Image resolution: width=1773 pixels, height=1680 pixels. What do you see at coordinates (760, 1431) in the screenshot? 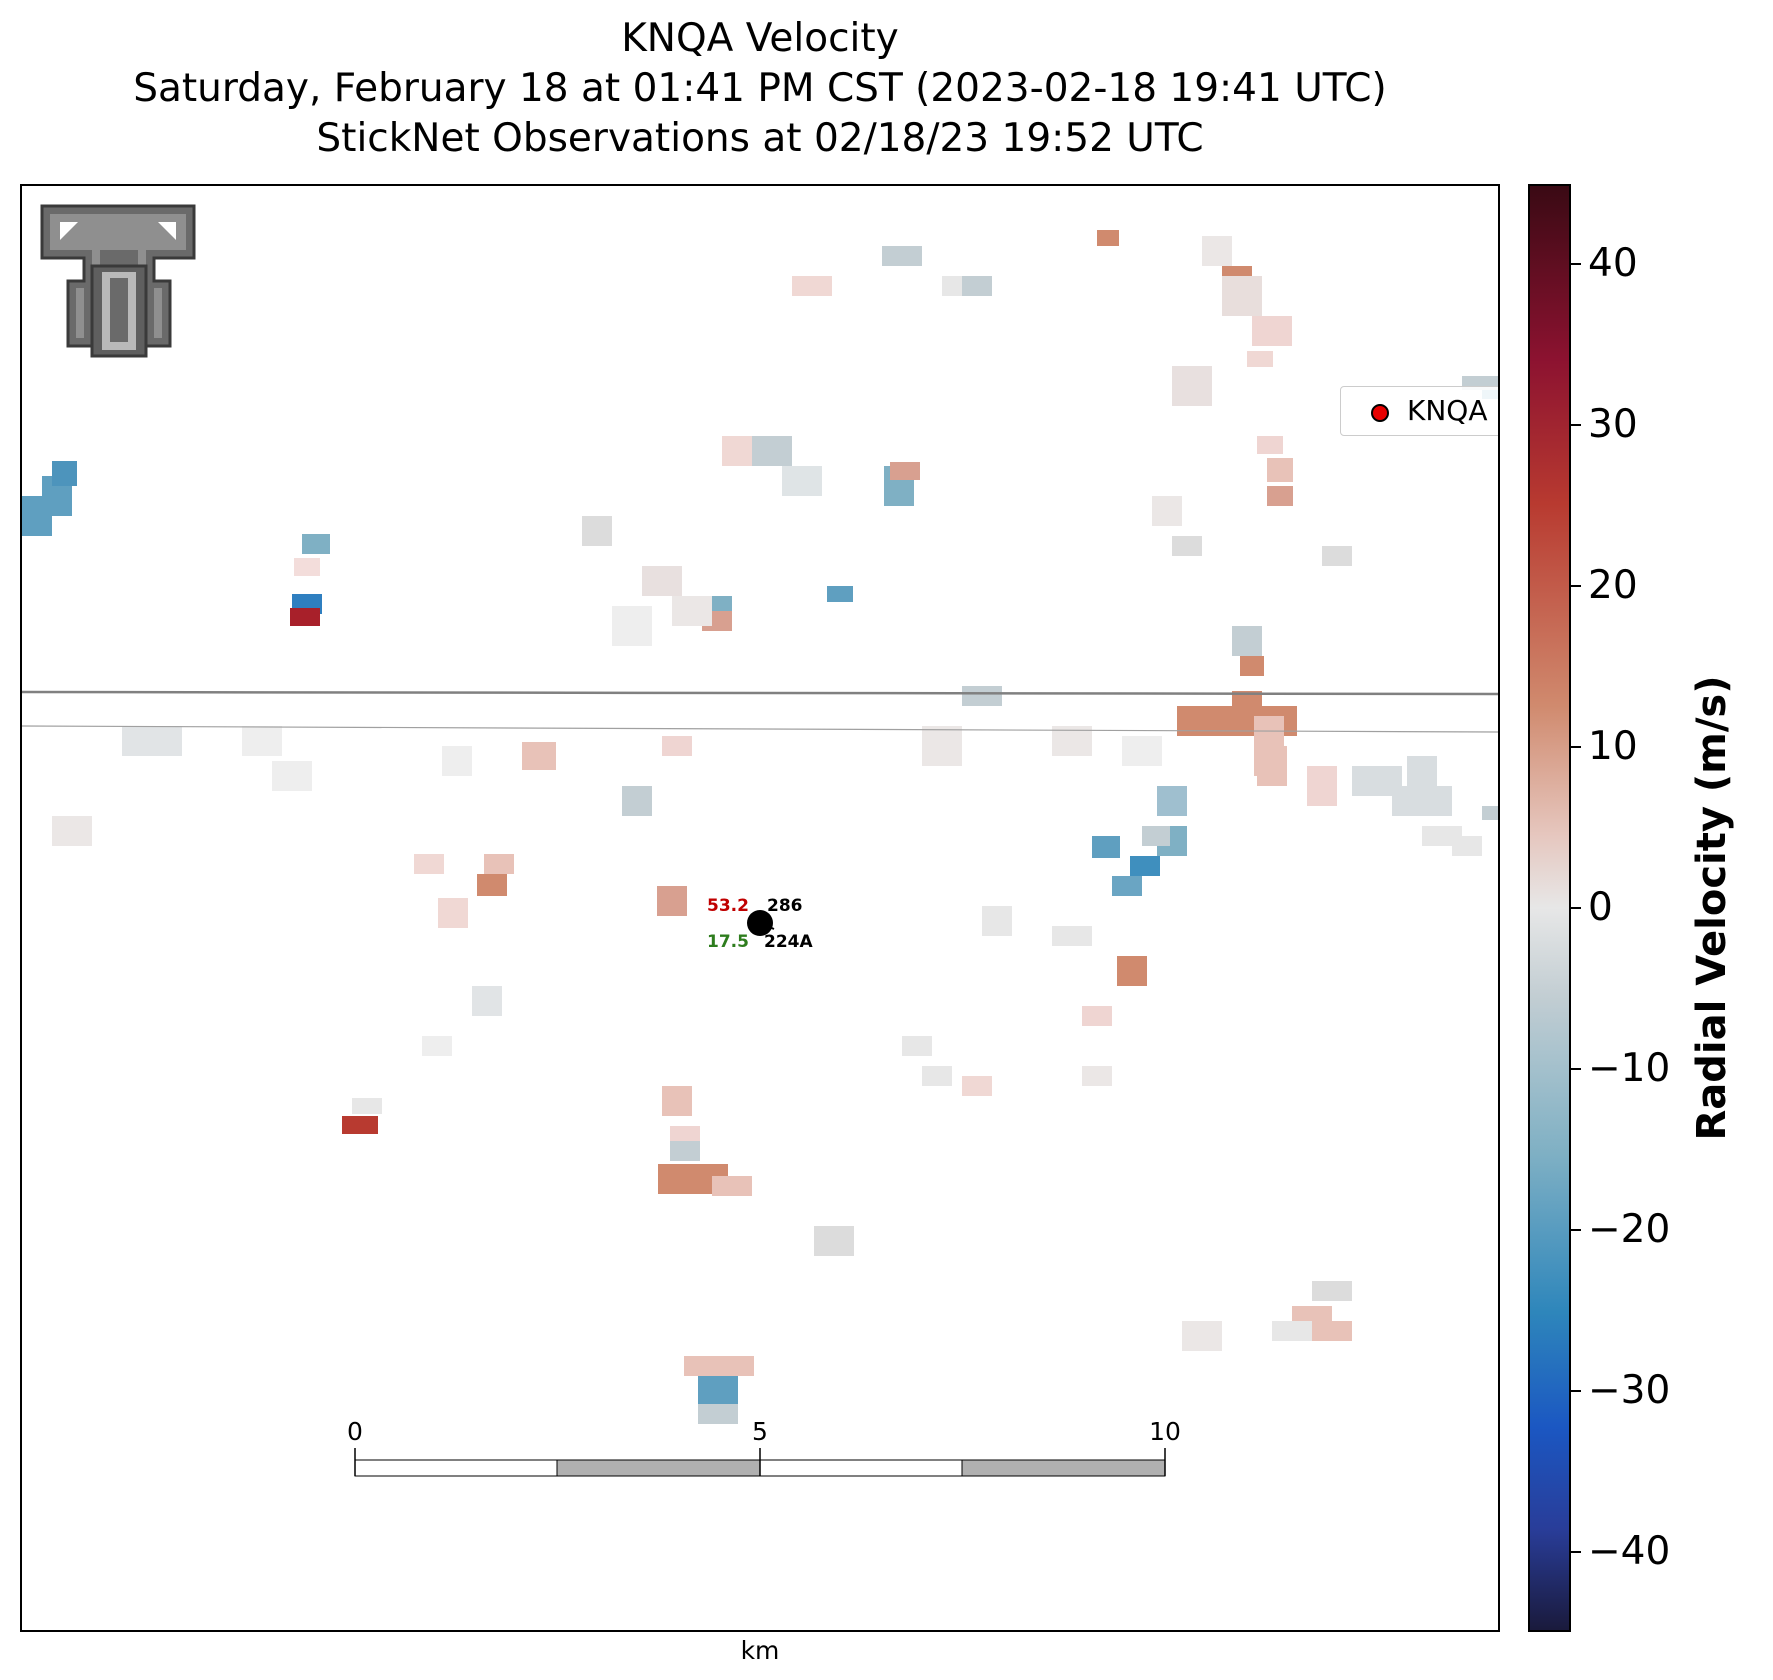
I see `scale-label-5: 5` at bounding box center [760, 1431].